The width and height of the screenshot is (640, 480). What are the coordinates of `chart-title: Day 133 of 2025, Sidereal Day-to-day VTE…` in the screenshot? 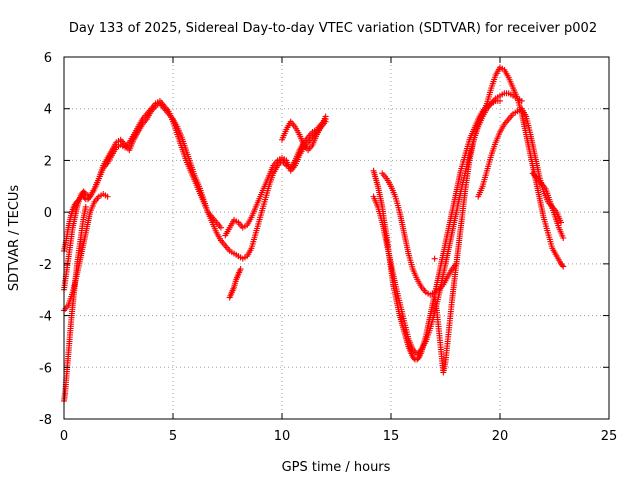 It's located at (333, 28).